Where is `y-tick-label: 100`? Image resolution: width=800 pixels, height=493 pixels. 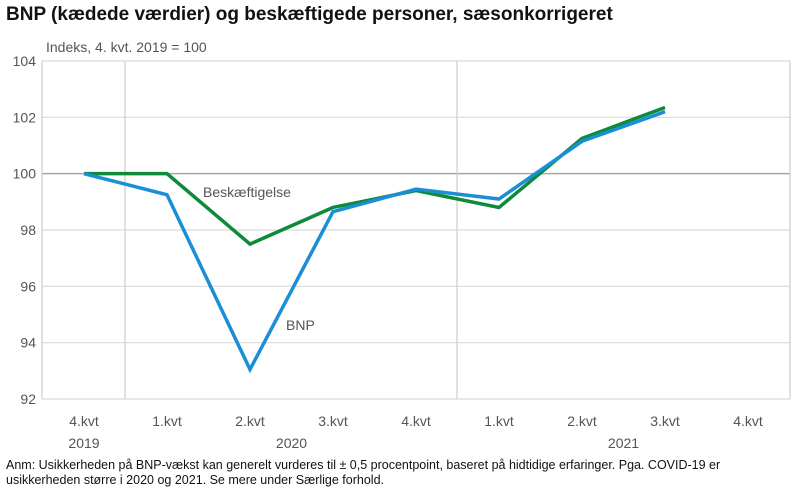 y-tick-label: 100 is located at coordinates (25, 174).